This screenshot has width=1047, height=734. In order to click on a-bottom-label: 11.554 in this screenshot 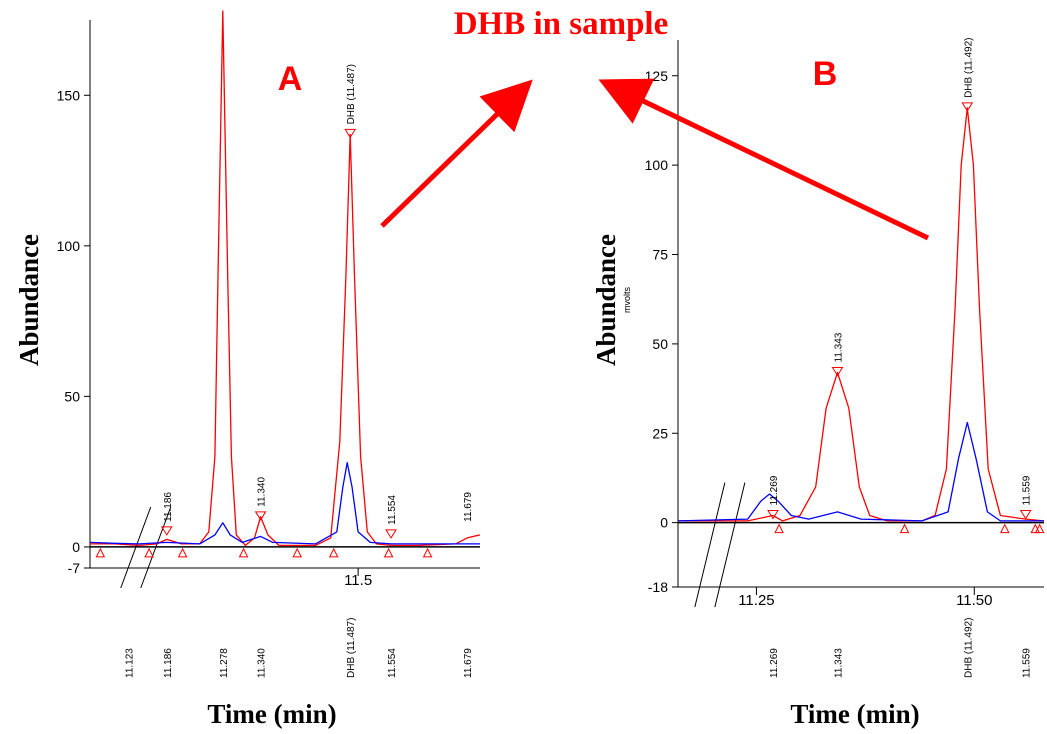, I will do `click(392, 663)`.